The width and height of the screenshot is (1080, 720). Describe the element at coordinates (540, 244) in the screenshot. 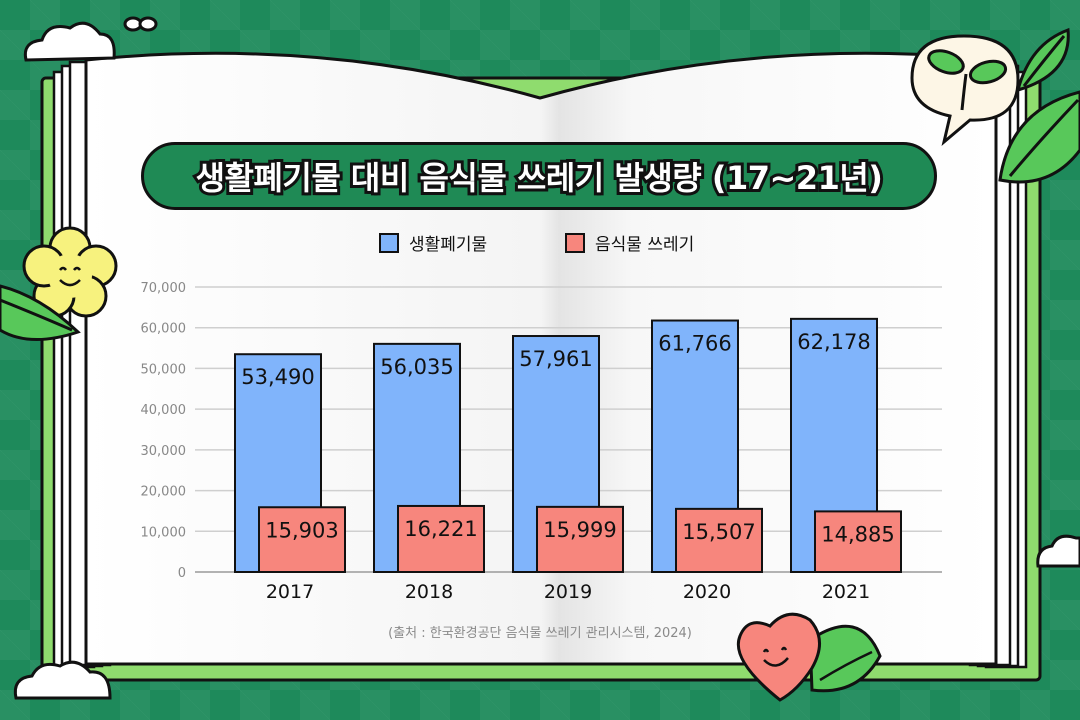

I see `chart-legend: 생활폐기물 음식물 쓰레기` at that location.